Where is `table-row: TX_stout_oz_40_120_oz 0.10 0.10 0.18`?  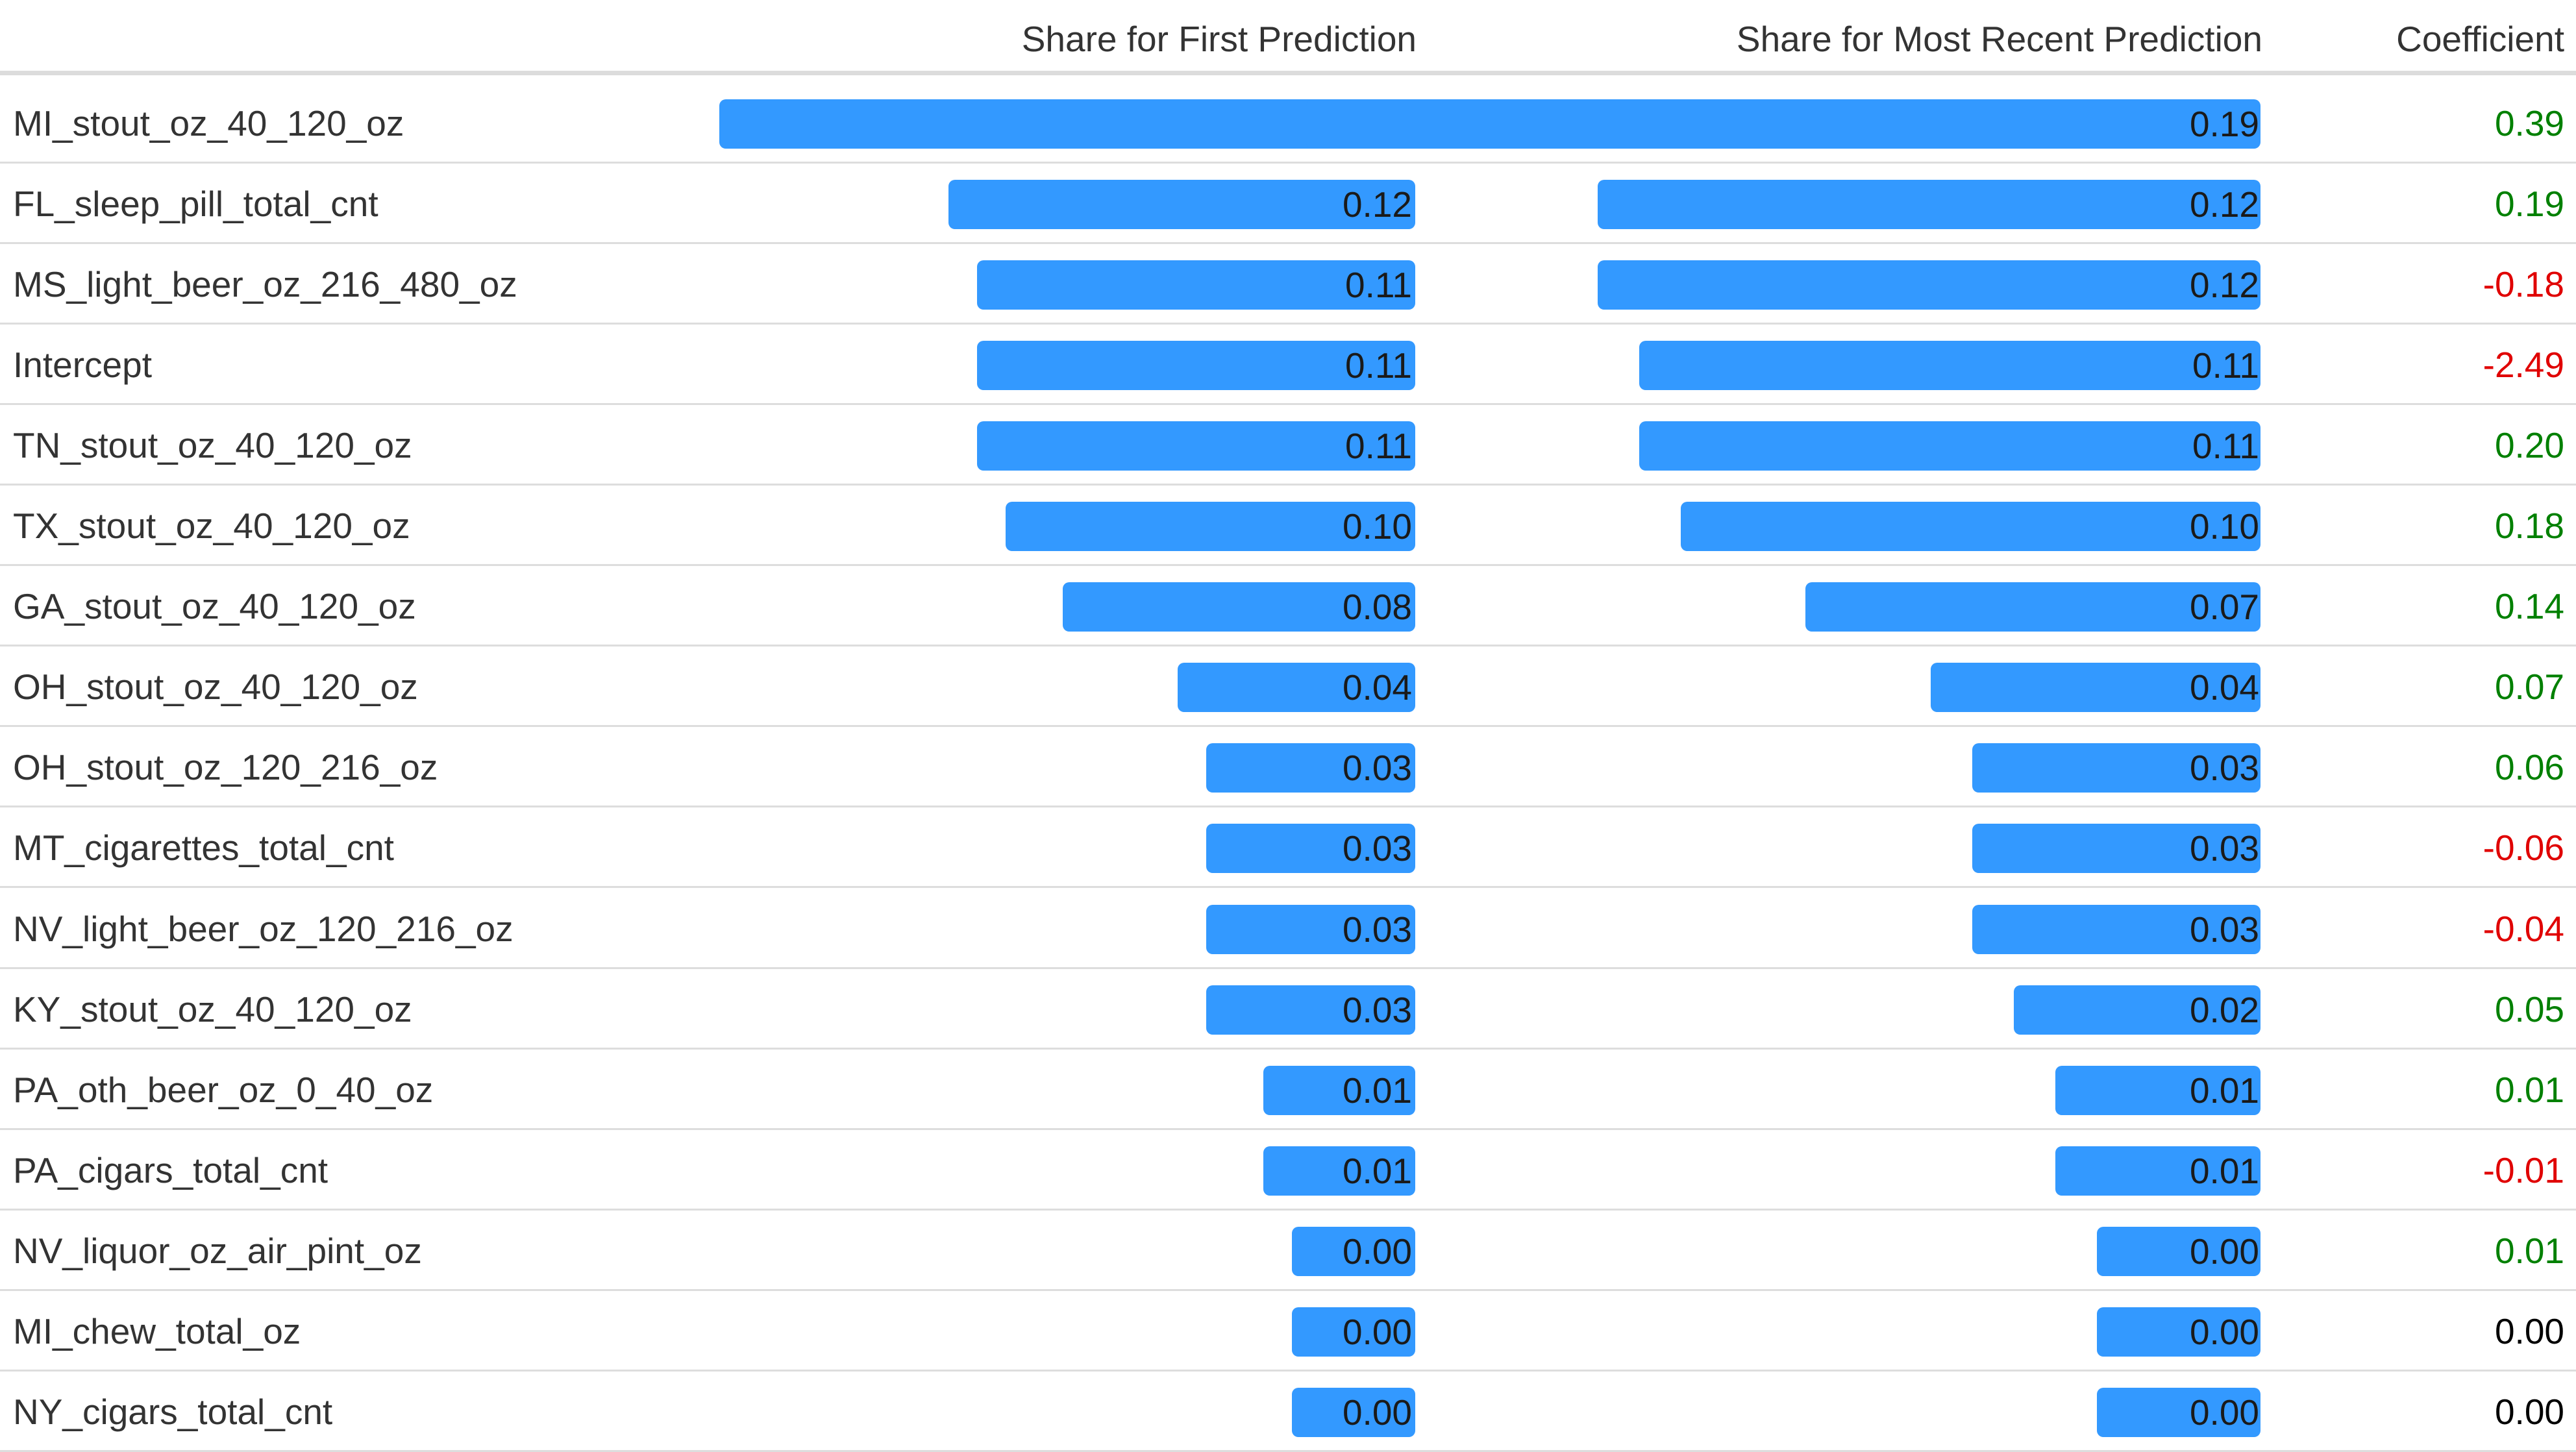 table-row: TX_stout_oz_40_120_oz 0.10 0.10 0.18 is located at coordinates (1288, 526).